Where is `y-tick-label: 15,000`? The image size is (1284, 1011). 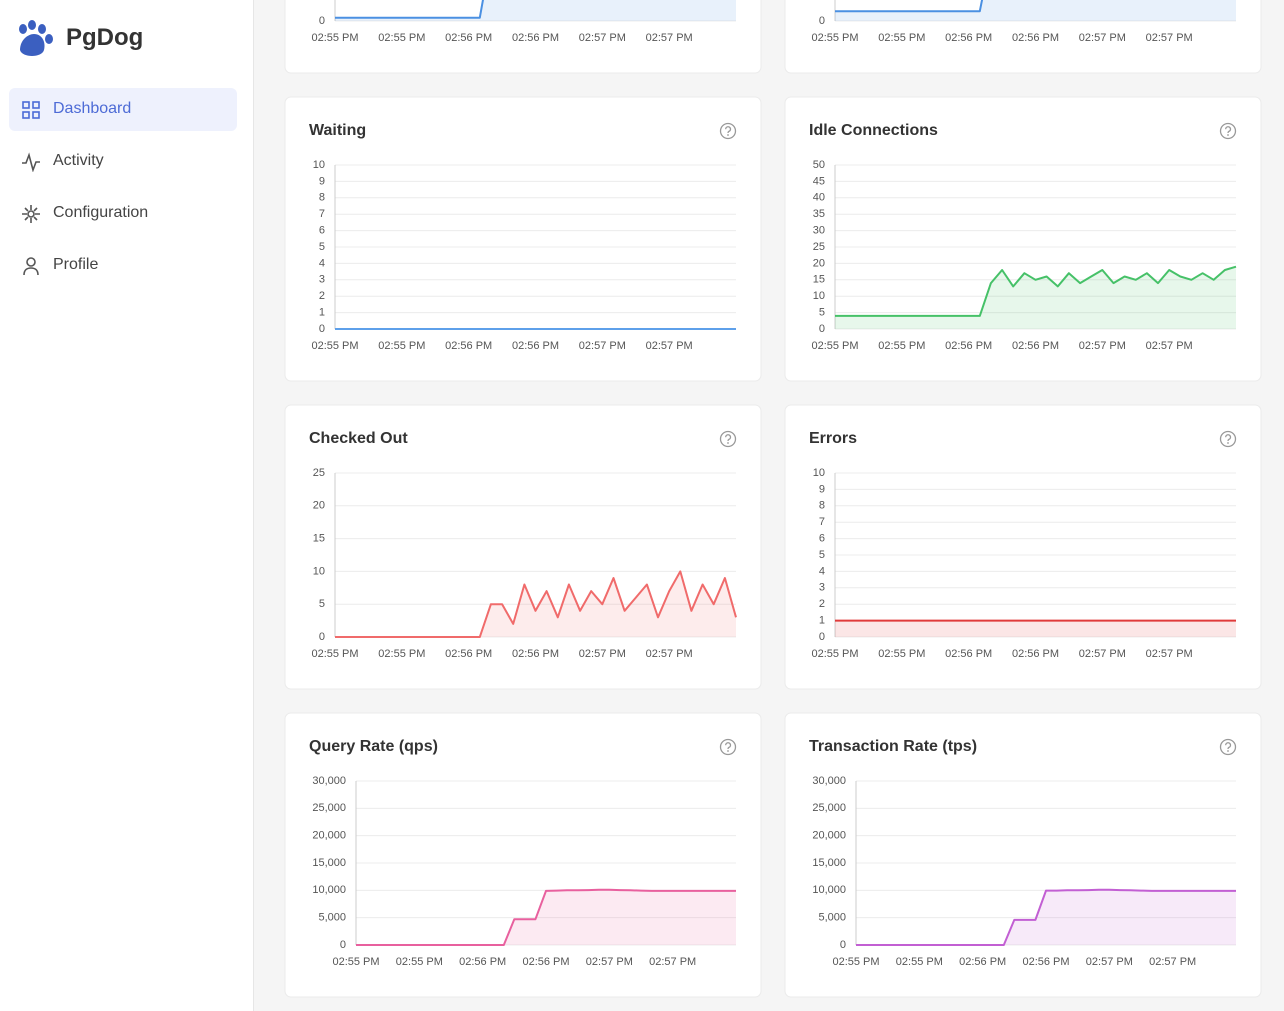
y-tick-label: 15,000 is located at coordinates (829, 863).